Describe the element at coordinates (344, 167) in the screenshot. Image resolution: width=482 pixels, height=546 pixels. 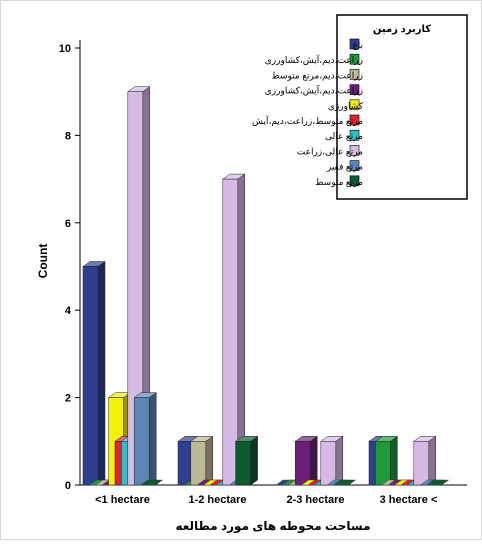
I see `legend-label: مرتع فقیر` at that location.